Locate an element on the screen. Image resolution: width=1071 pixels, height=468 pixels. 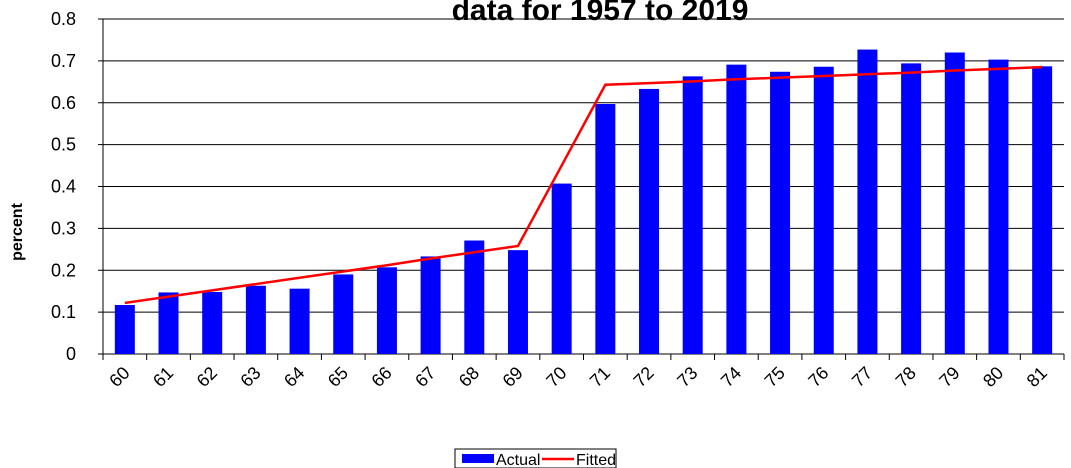
y-tick-label: 0.1 is located at coordinates (63, 312).